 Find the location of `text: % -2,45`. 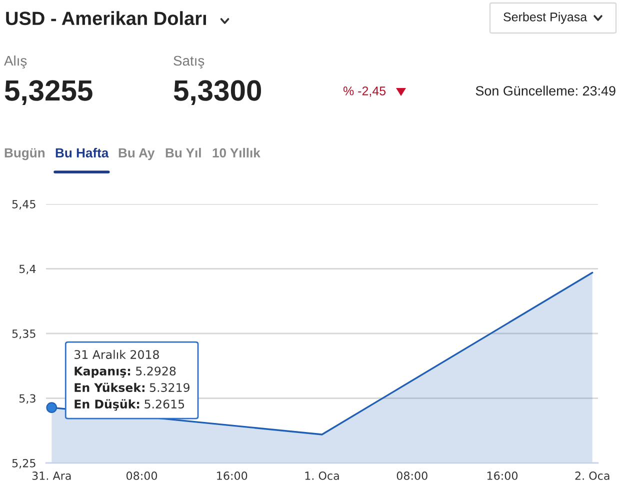

text: % -2,45 is located at coordinates (364, 91).